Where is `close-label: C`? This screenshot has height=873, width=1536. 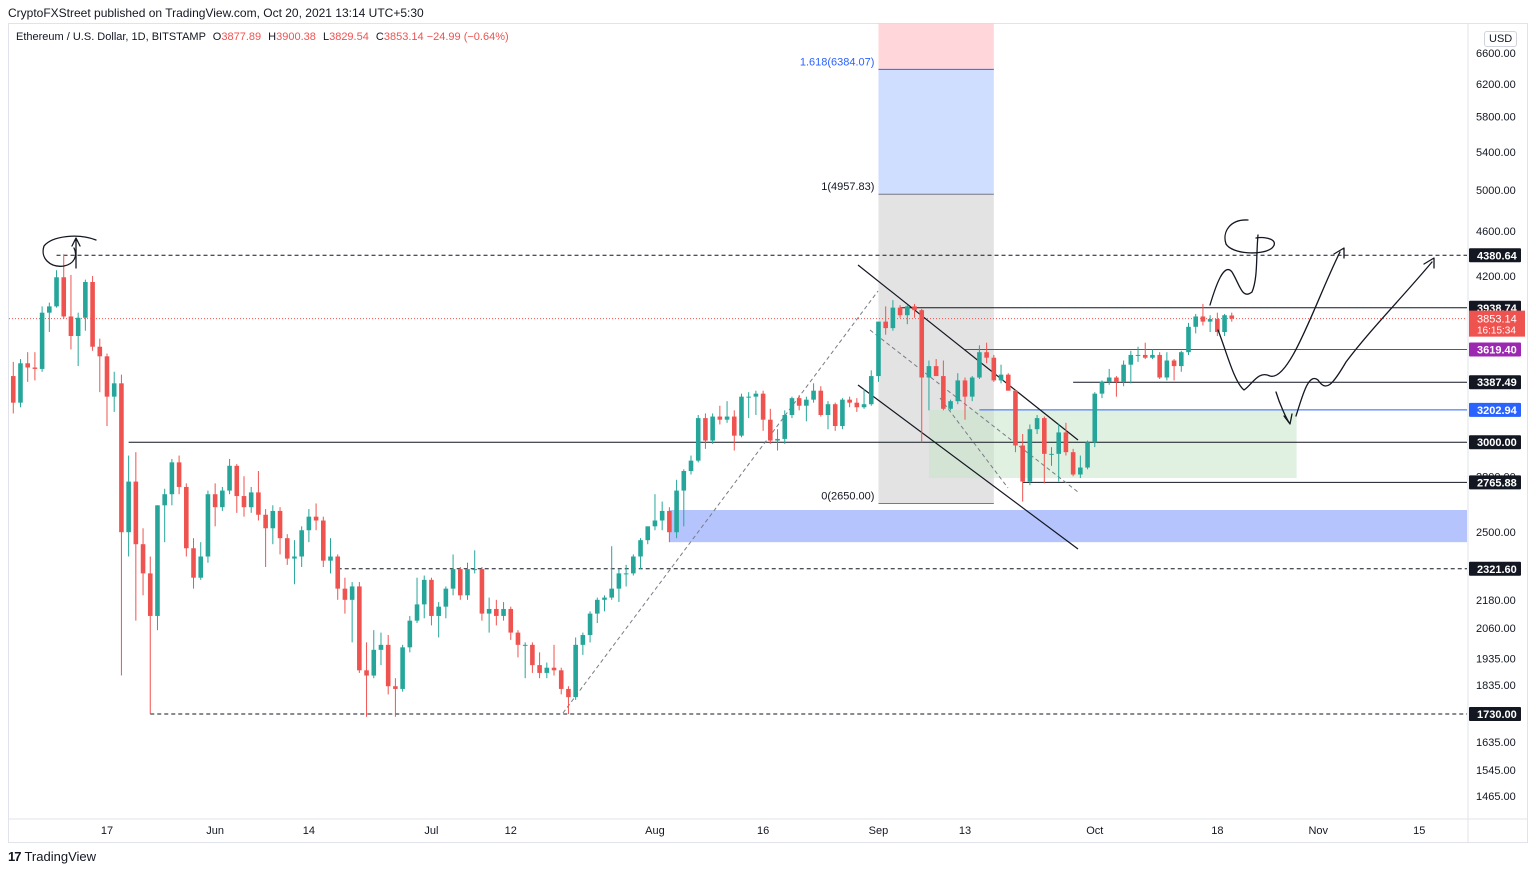 close-label: C is located at coordinates (379, 37).